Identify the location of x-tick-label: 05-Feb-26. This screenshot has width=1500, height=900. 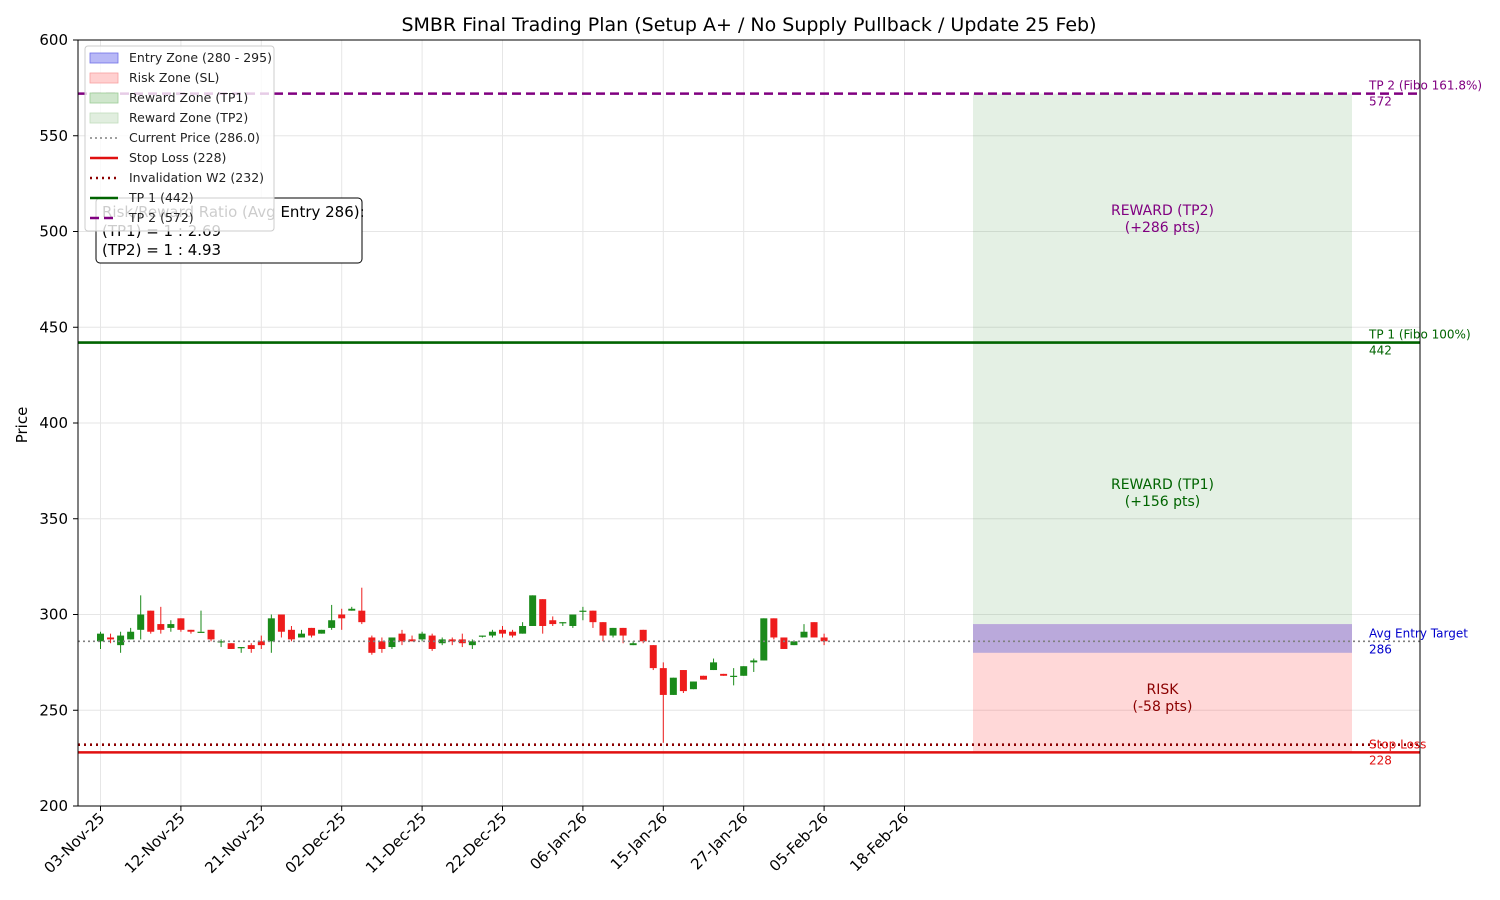
(799, 842).